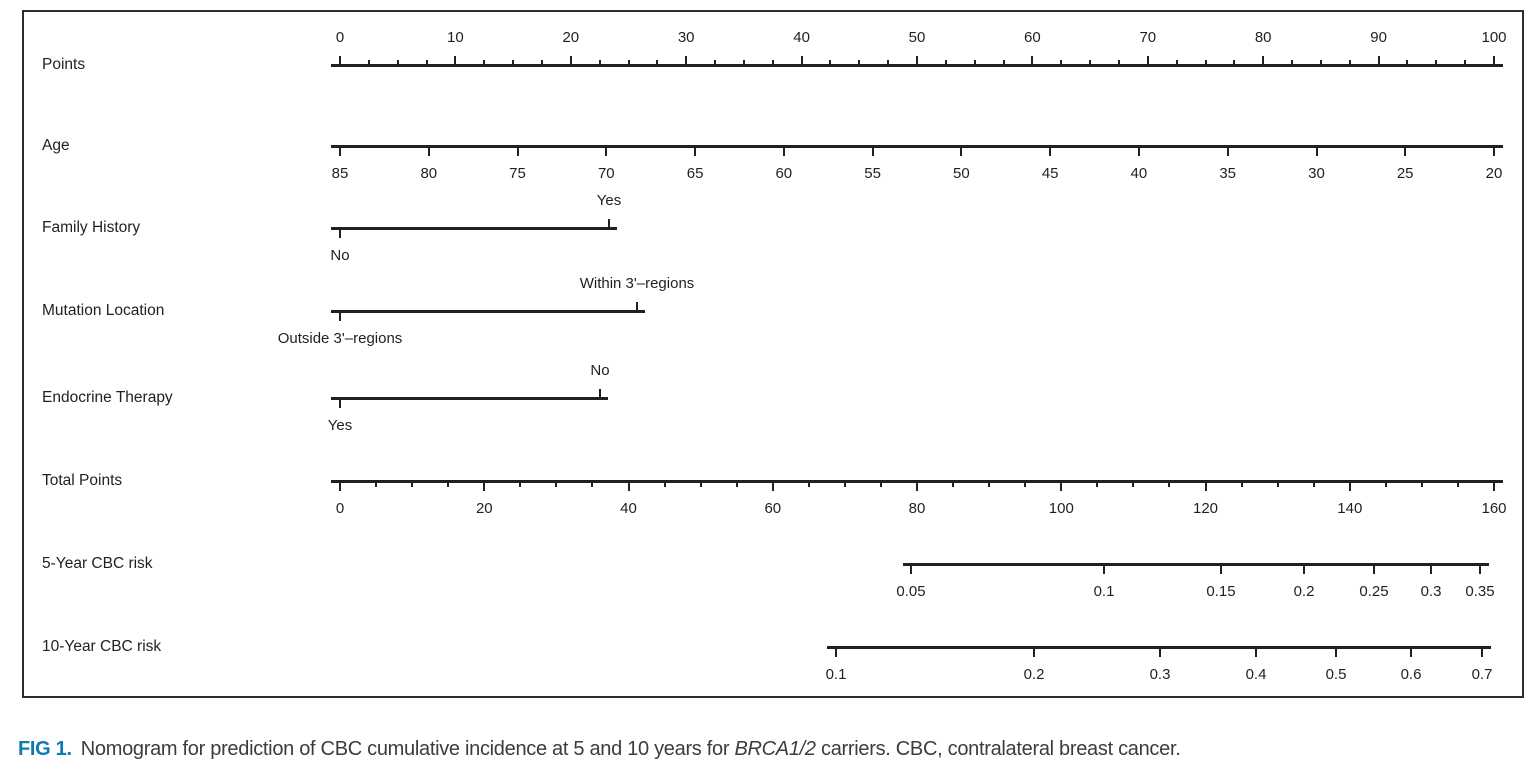 The image size is (1538, 773). I want to click on major-tick-total-points, so click(917, 487).